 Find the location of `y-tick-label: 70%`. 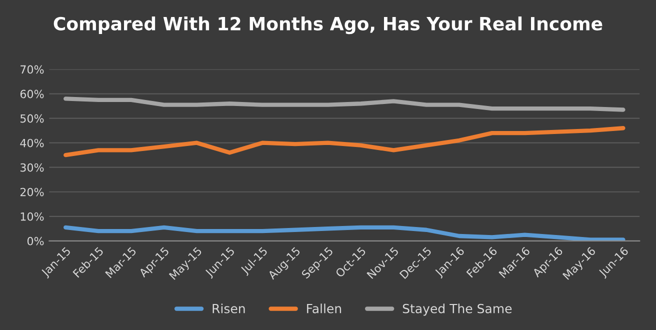

y-tick-label: 70% is located at coordinates (32, 69).